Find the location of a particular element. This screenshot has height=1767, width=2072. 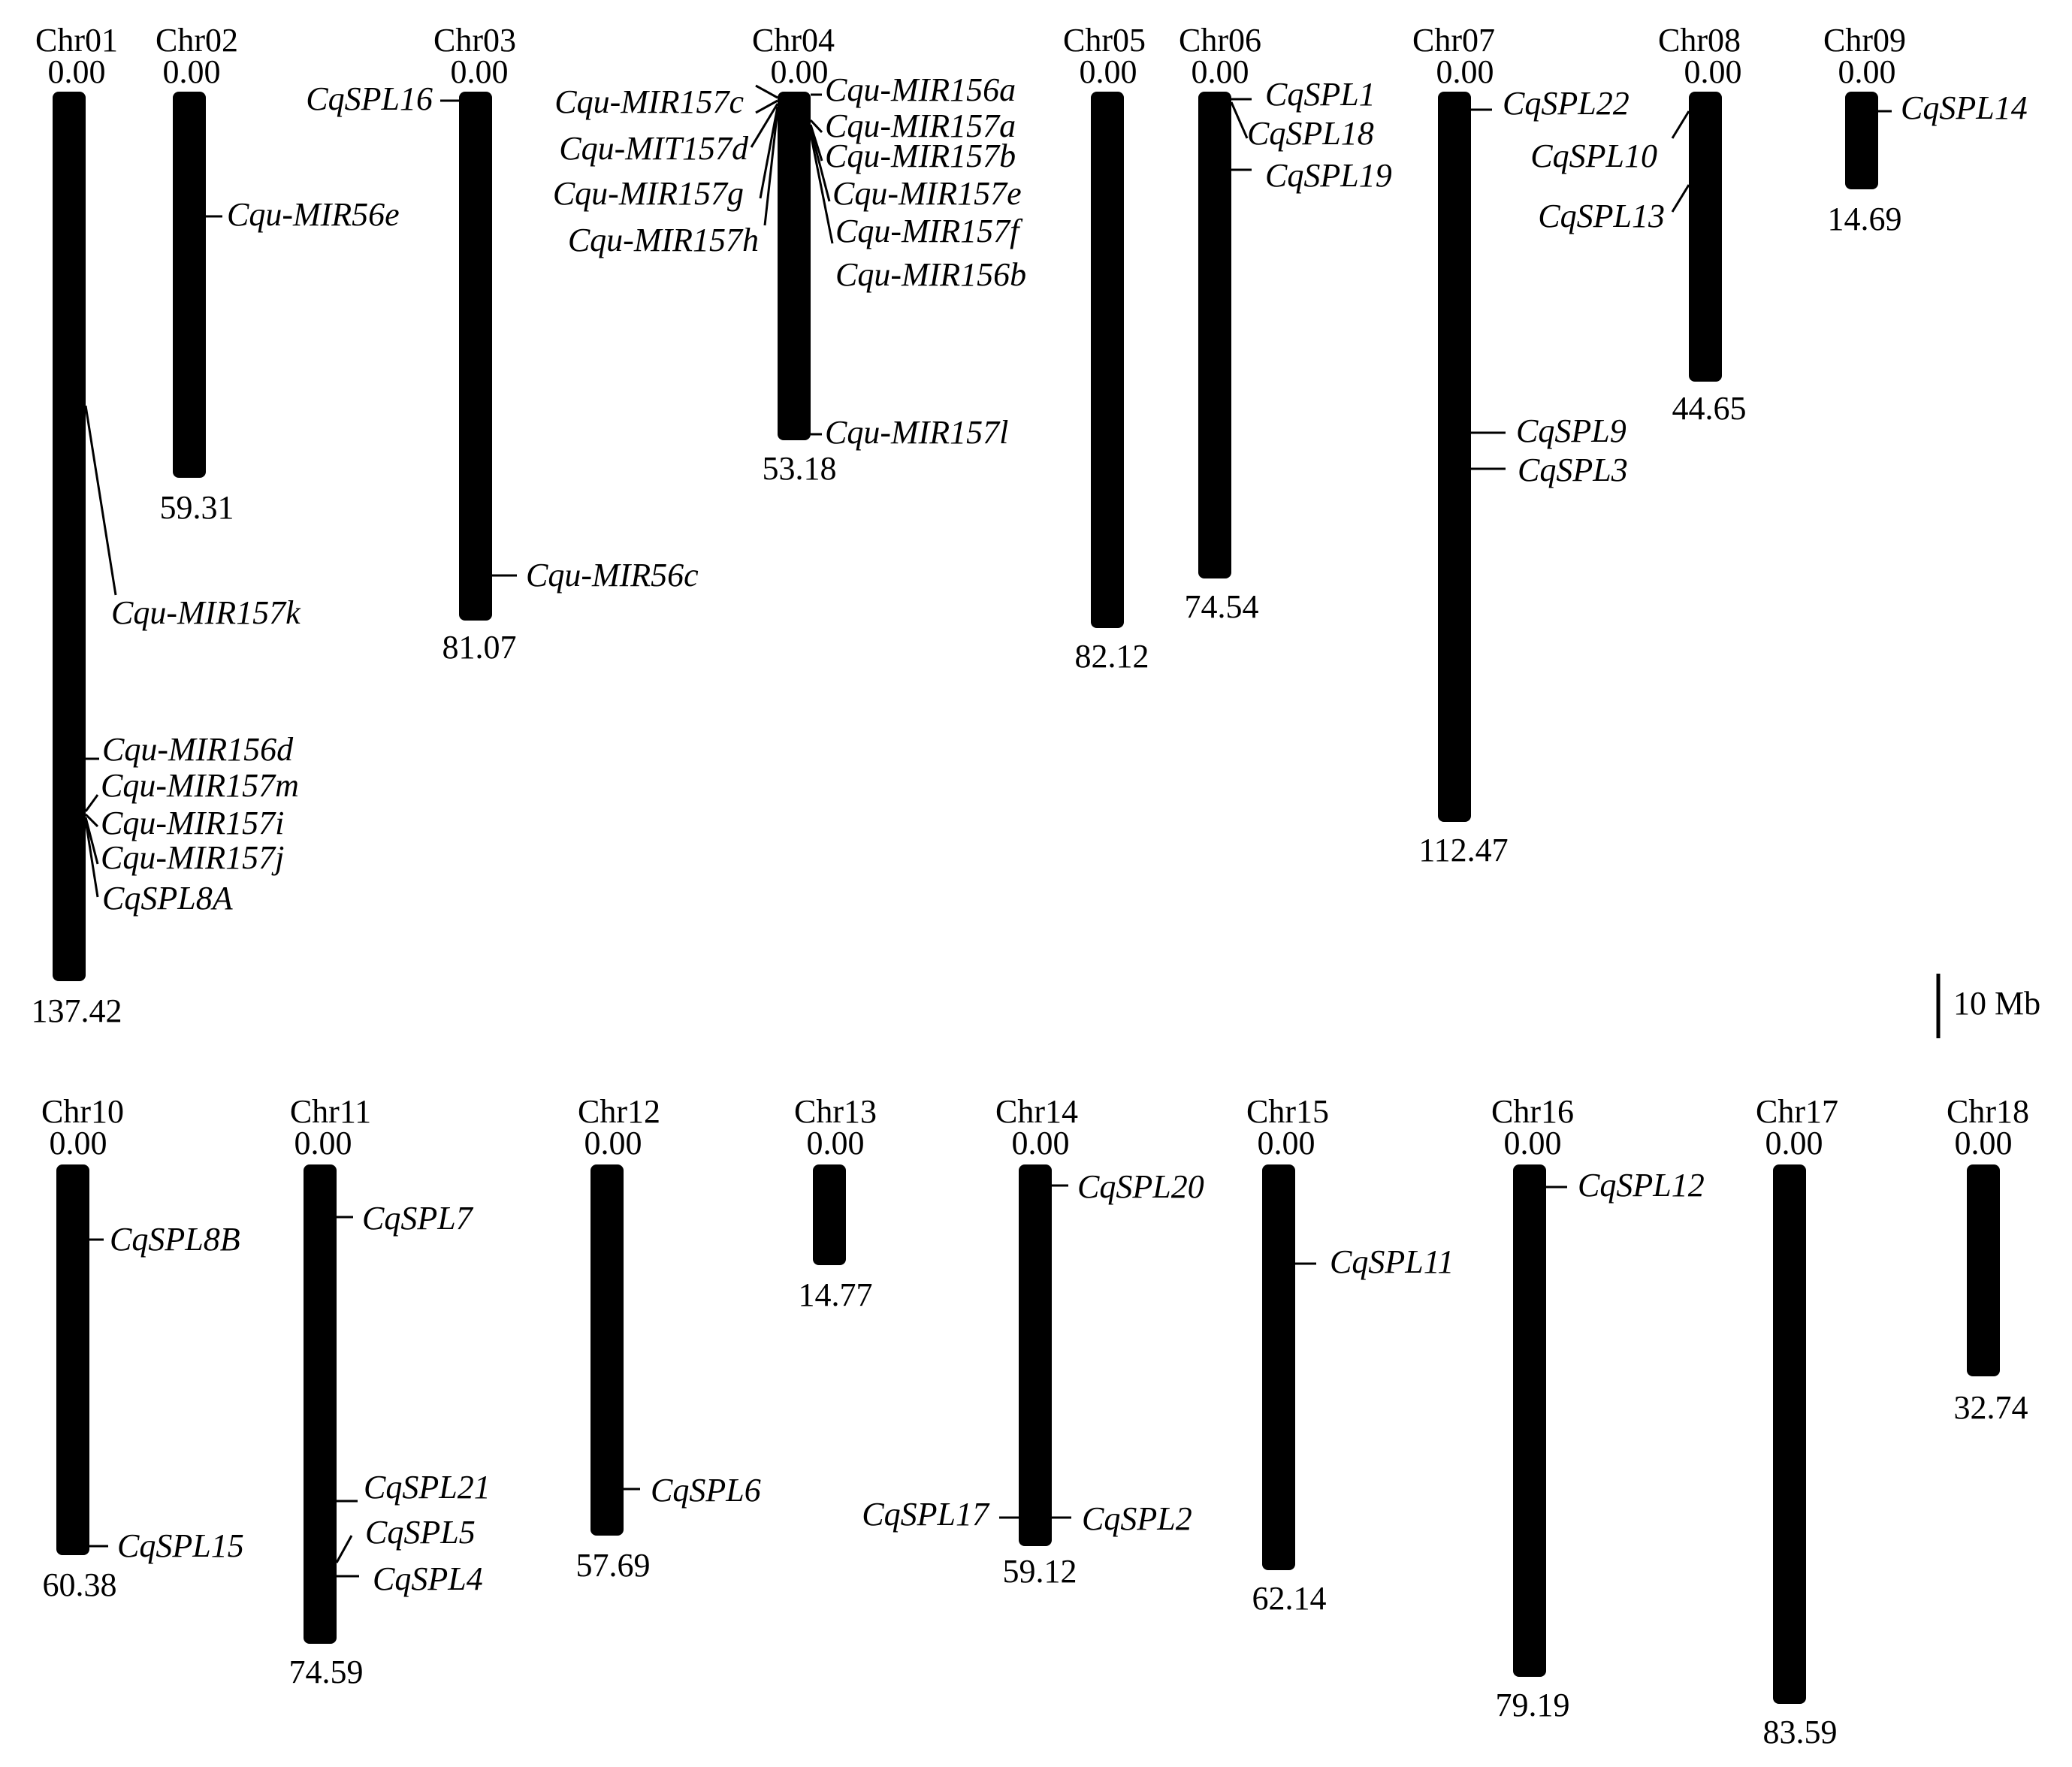

chromosome-chr09: Chr09 0.00 14.69 is located at coordinates (1865, 129).